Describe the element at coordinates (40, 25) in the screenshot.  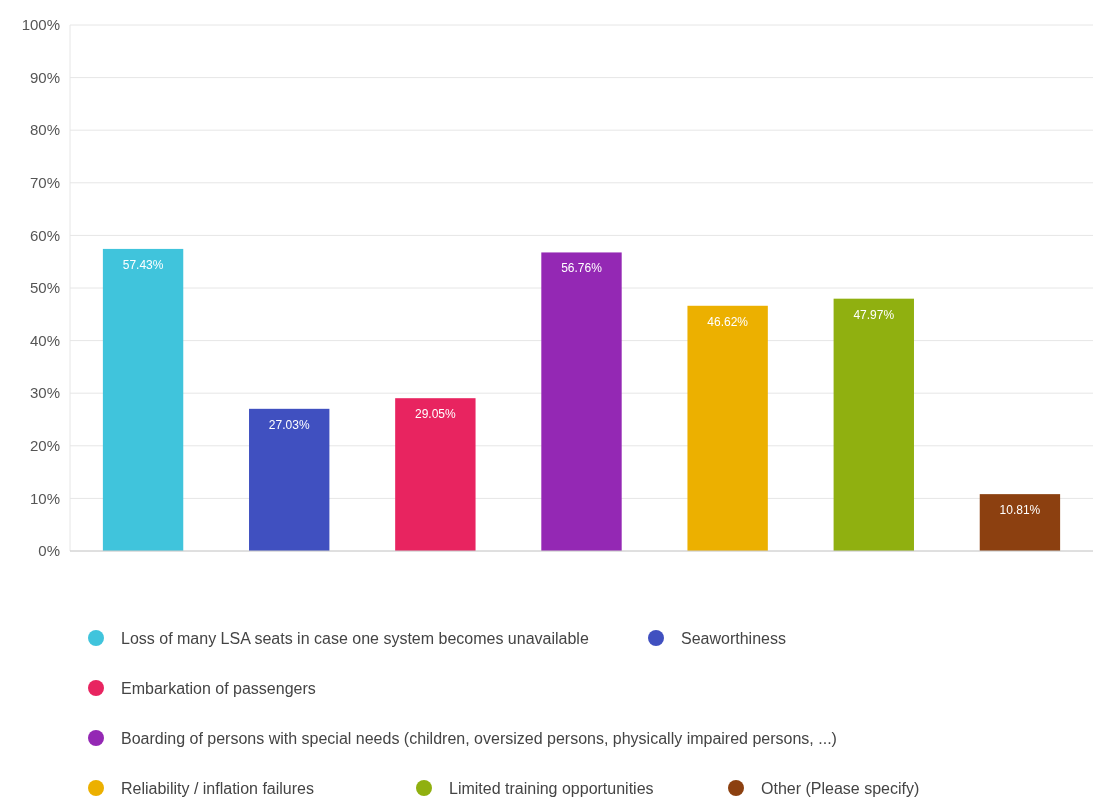
I see `y-tick-label: 100%` at that location.